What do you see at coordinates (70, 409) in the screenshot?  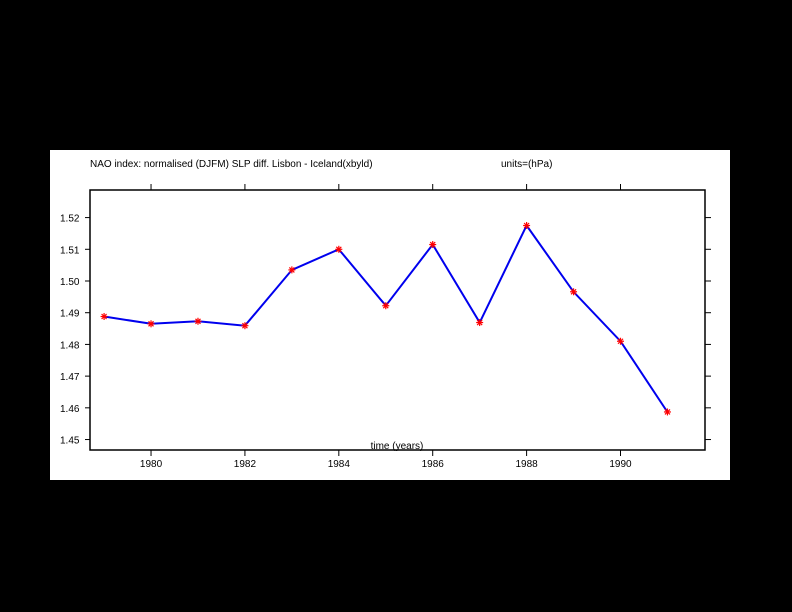 I see `y-tick-label: 1.46` at bounding box center [70, 409].